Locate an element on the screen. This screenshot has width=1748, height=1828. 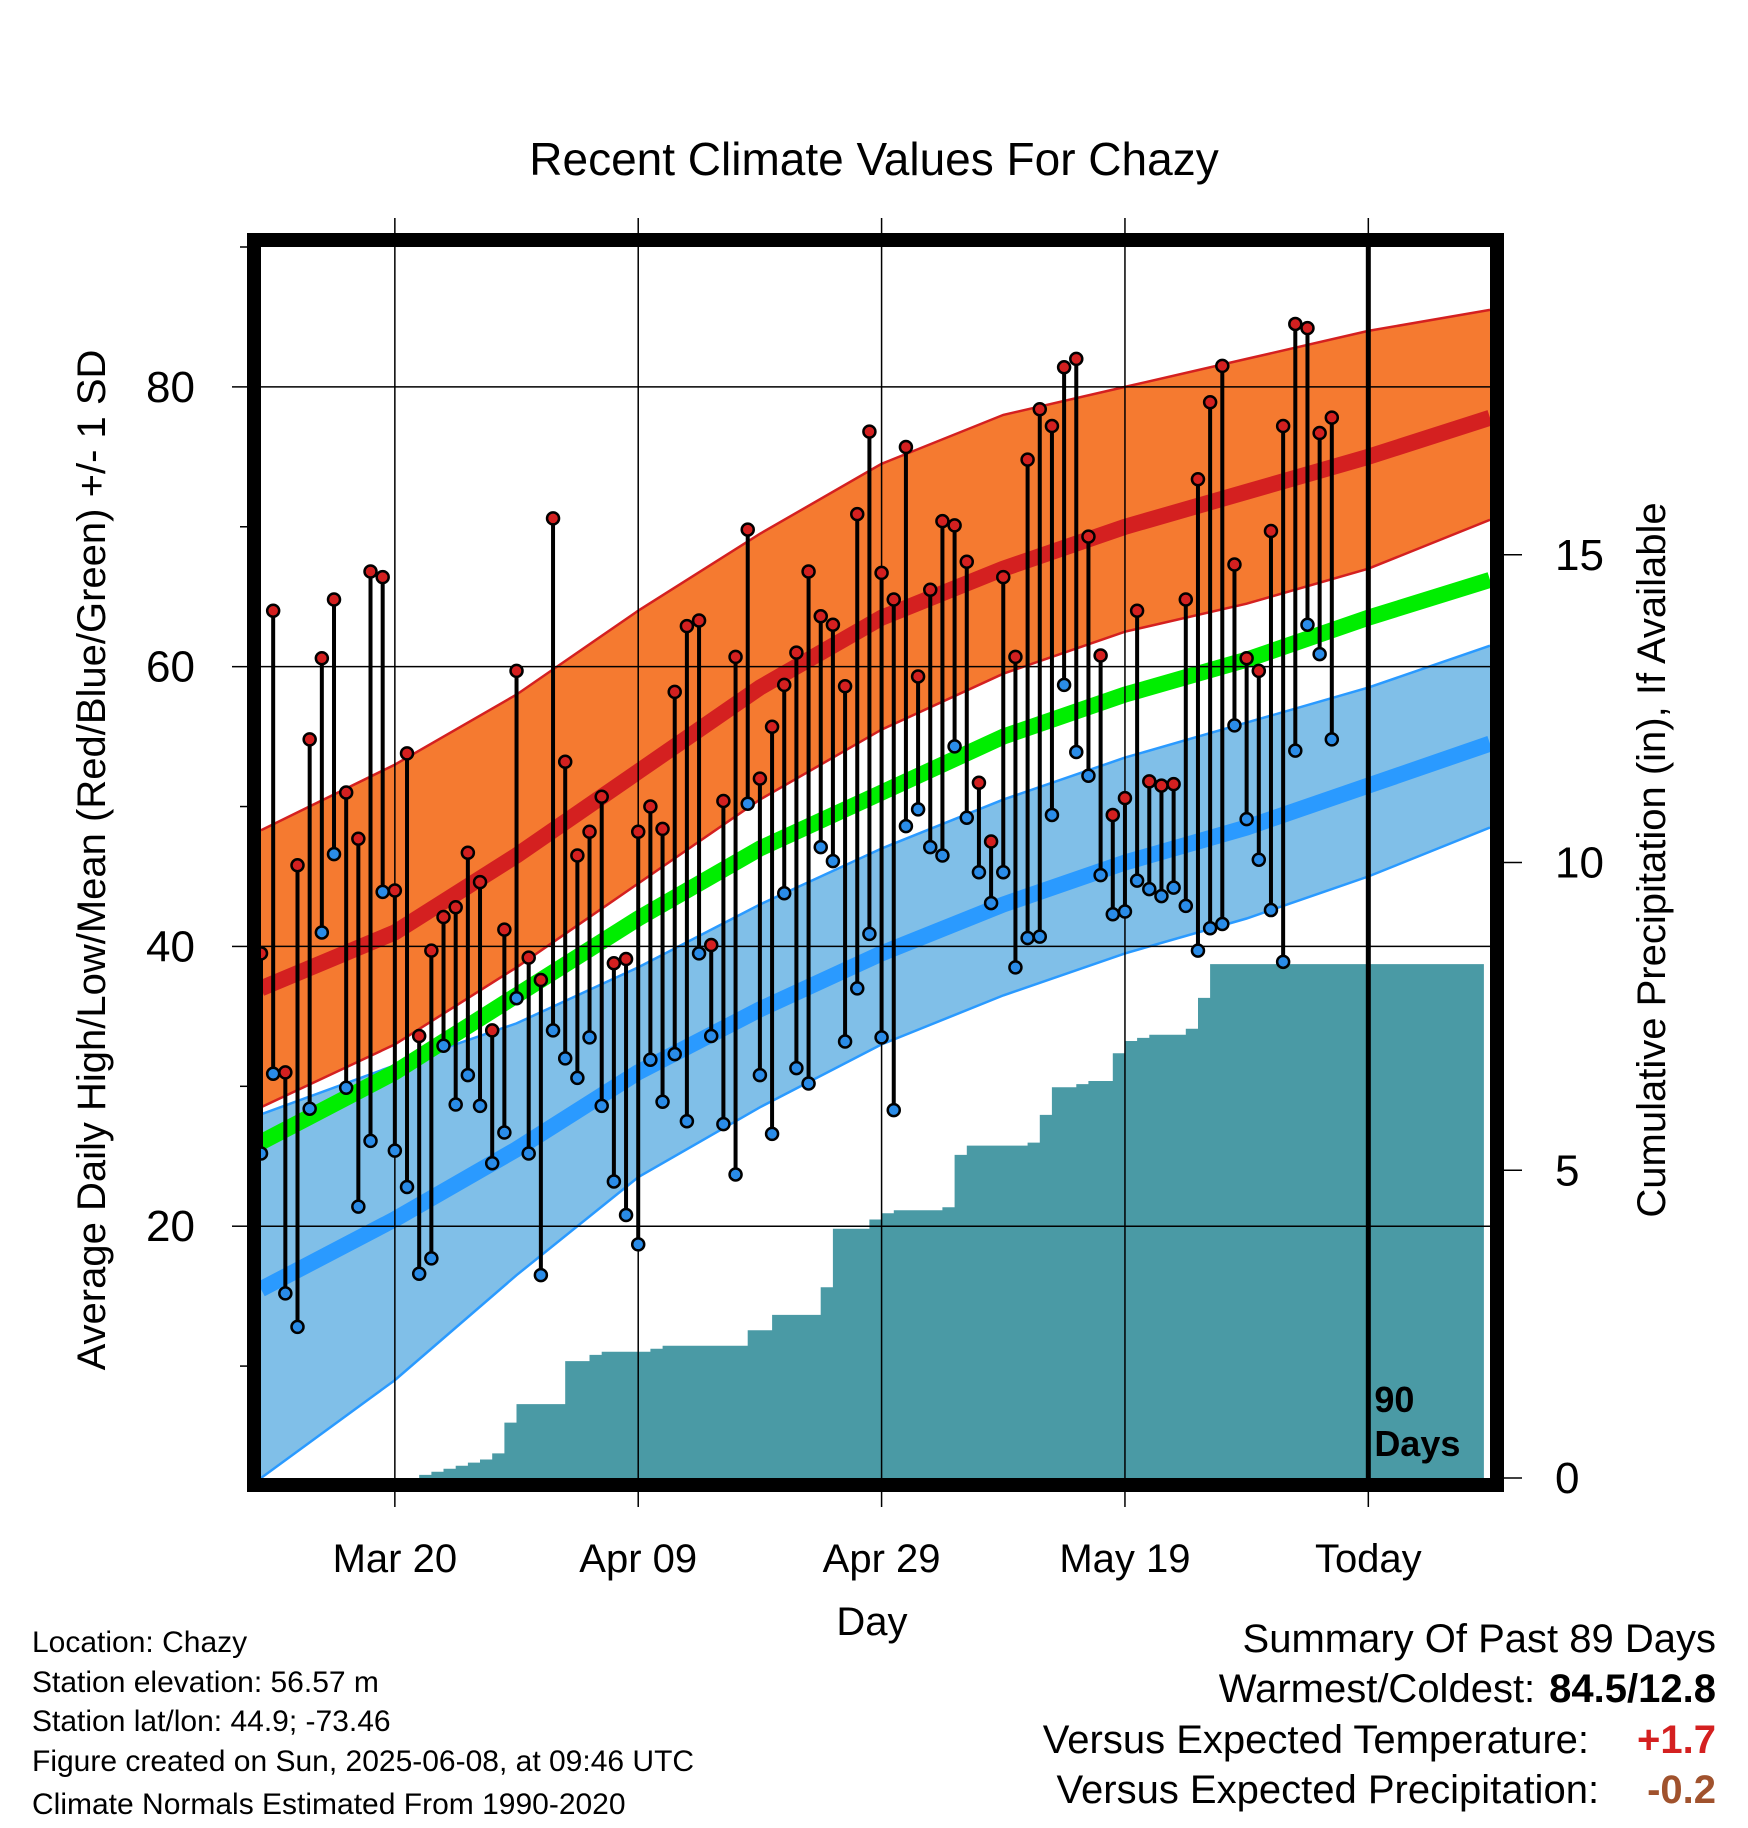
x-tick-label: May 19 is located at coordinates (1124, 1559).